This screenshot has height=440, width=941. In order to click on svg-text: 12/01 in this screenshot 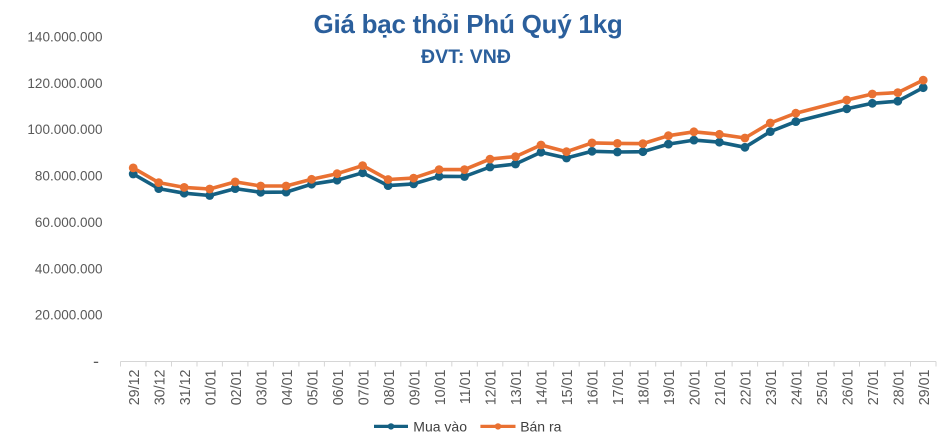, I will do `click(492, 387)`.